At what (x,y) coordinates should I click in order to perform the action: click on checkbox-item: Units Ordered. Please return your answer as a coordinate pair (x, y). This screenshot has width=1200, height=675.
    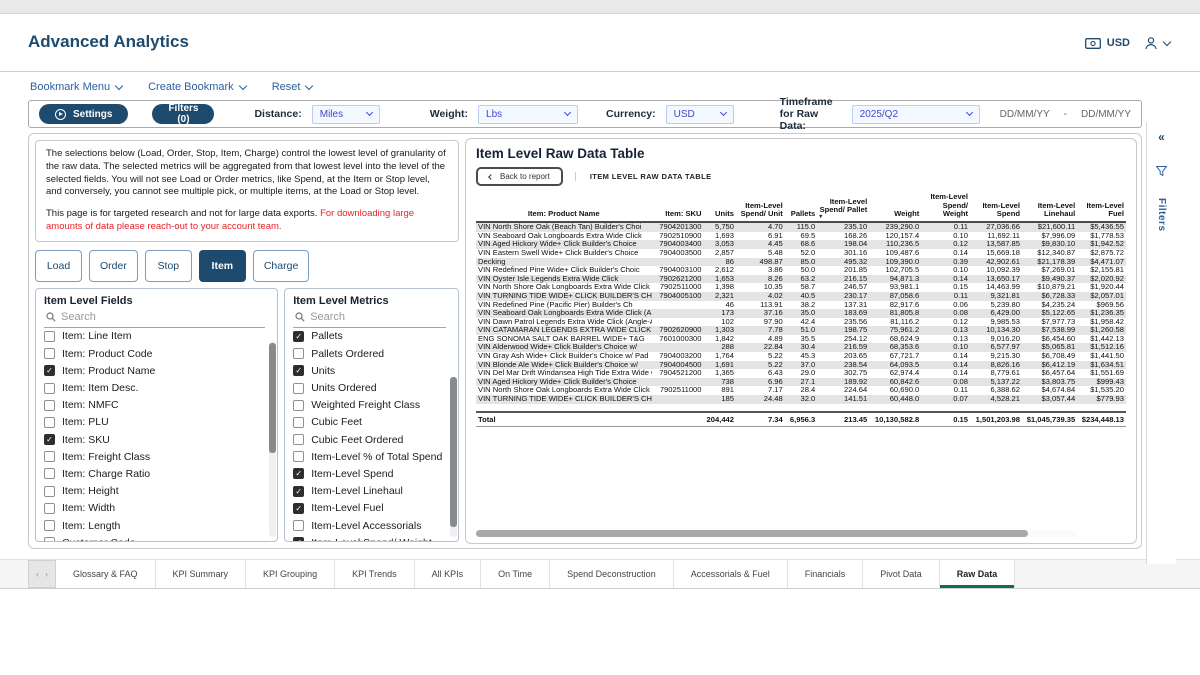
    Looking at the image, I should click on (374, 387).